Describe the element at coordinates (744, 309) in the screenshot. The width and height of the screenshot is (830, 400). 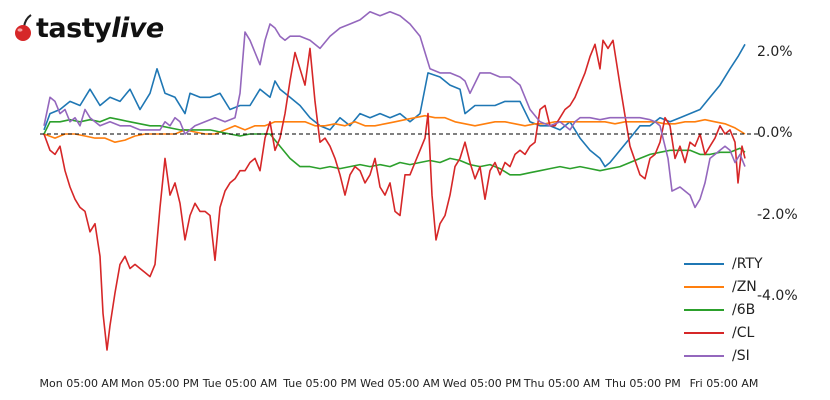
I see `legend-label: /6B` at that location.